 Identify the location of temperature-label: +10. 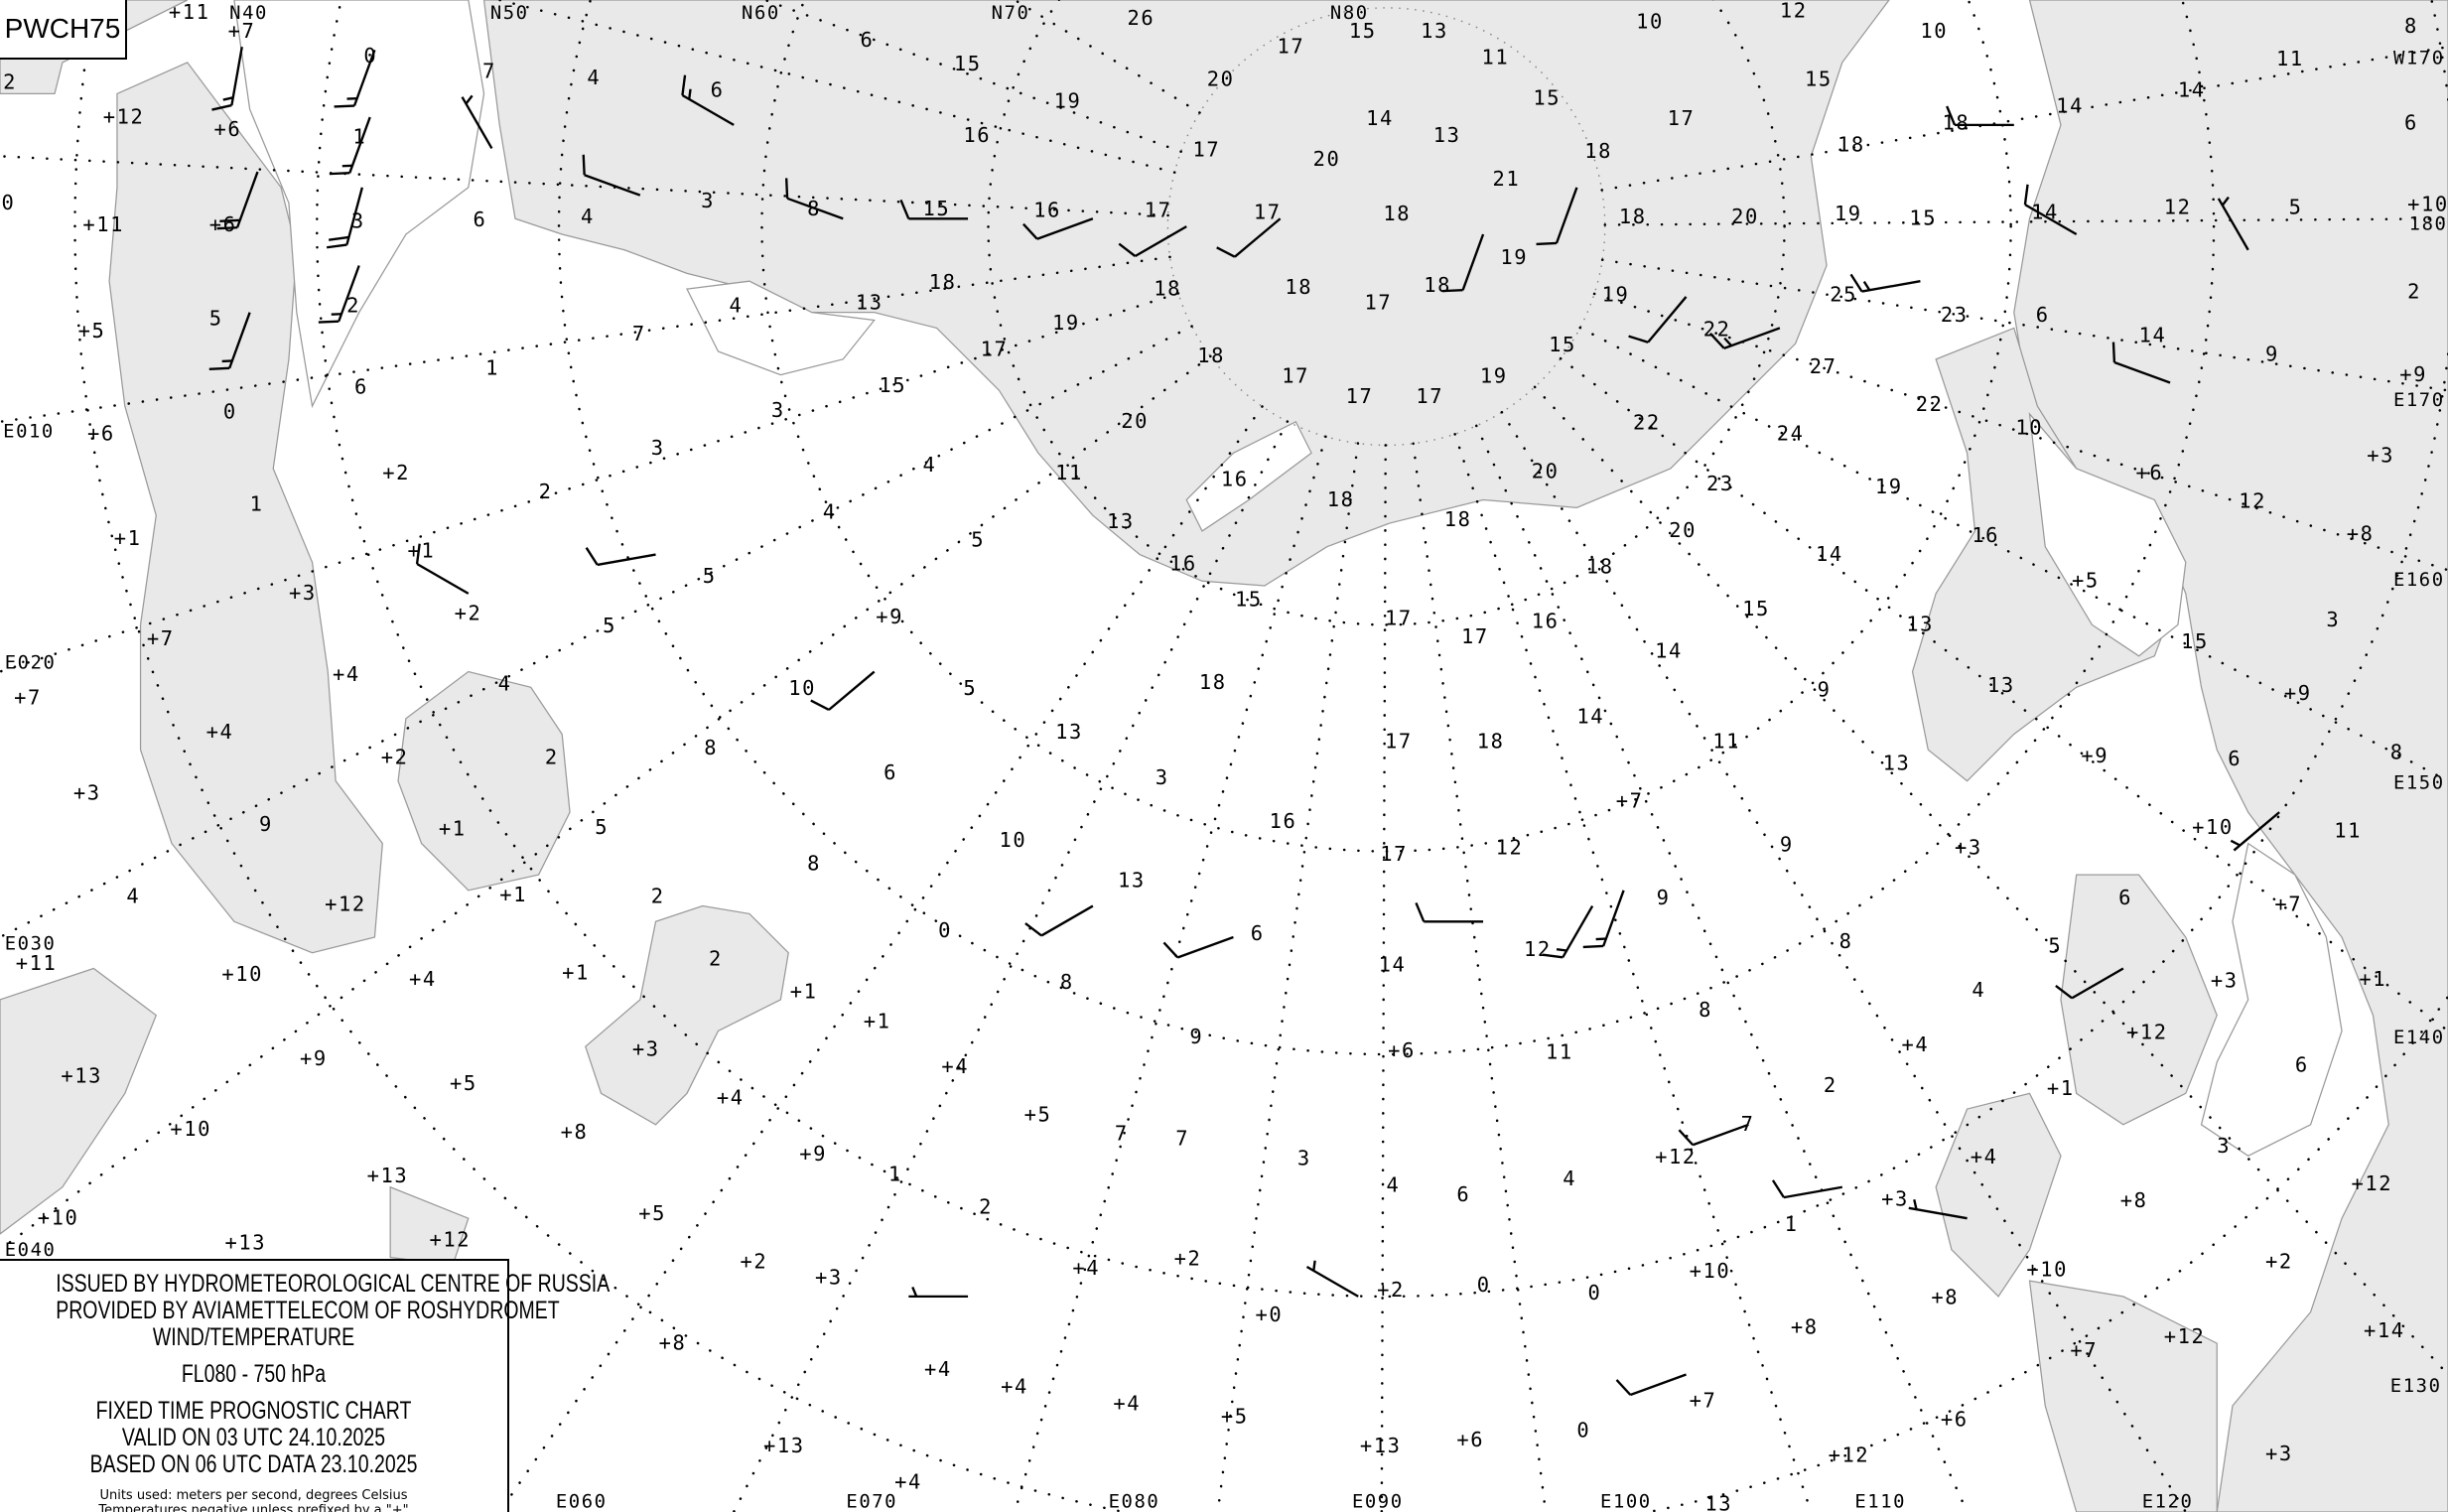
(190, 1129).